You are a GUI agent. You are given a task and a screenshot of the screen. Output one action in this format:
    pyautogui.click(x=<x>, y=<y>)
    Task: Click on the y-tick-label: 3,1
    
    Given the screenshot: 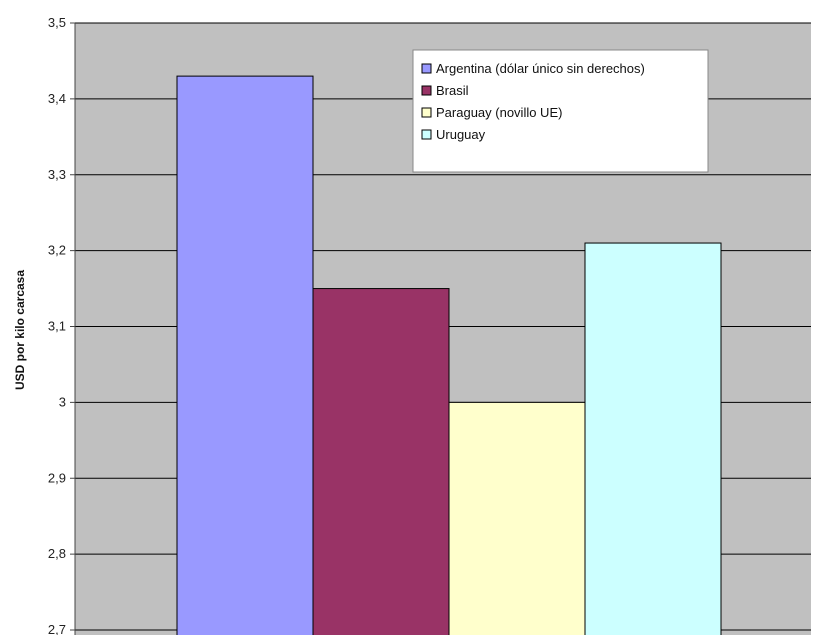 What is the action you would take?
    pyautogui.click(x=57, y=326)
    